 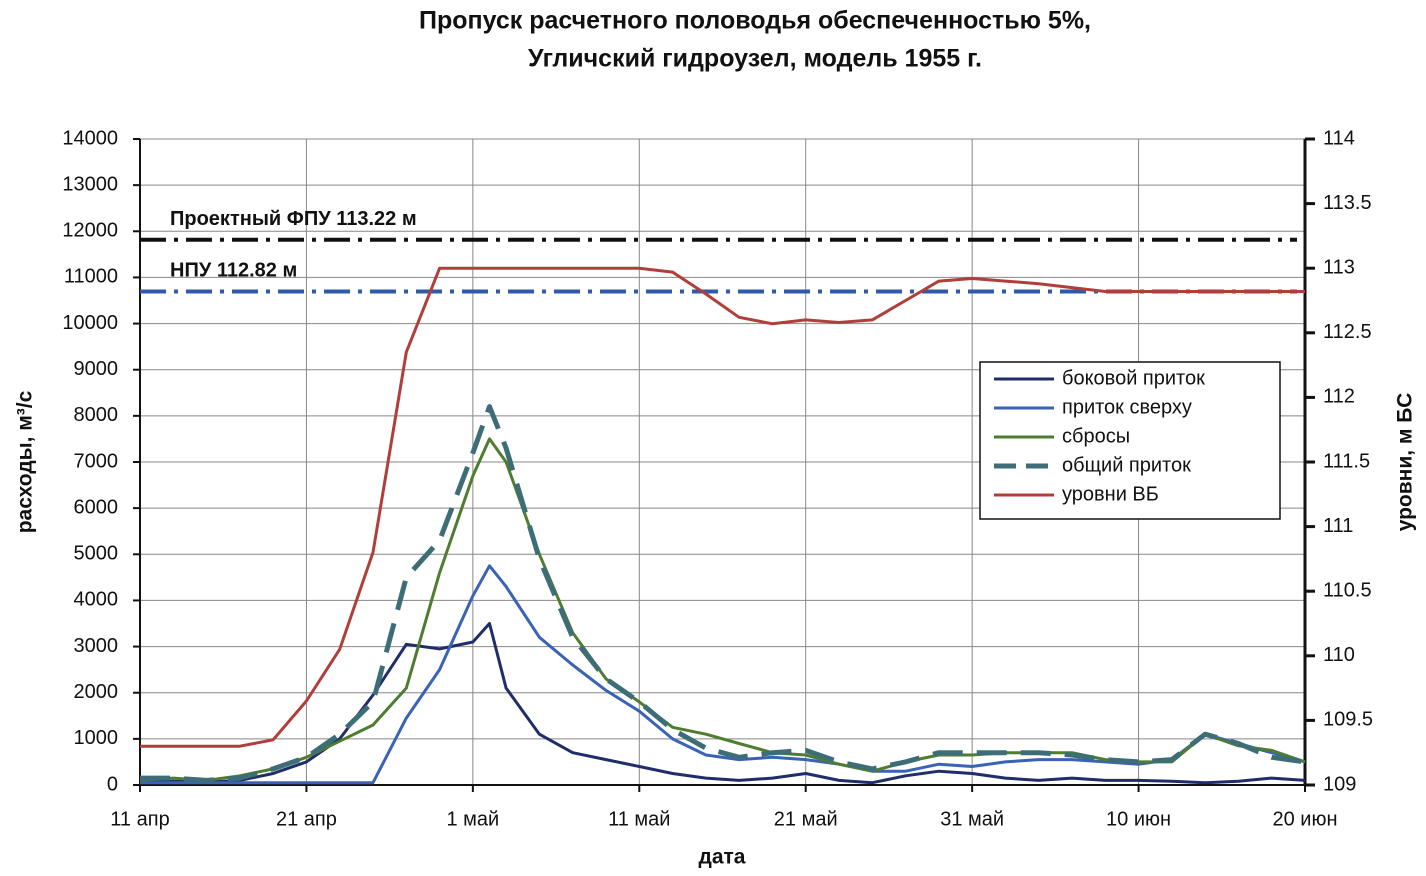 I want to click on y-tick-label: 10000, so click(x=90, y=323).